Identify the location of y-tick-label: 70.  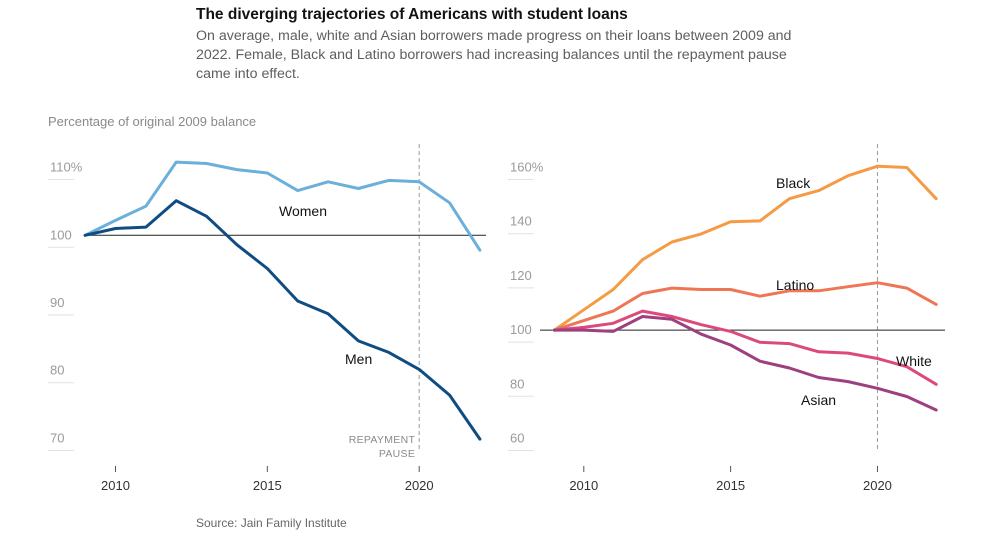
(57, 437).